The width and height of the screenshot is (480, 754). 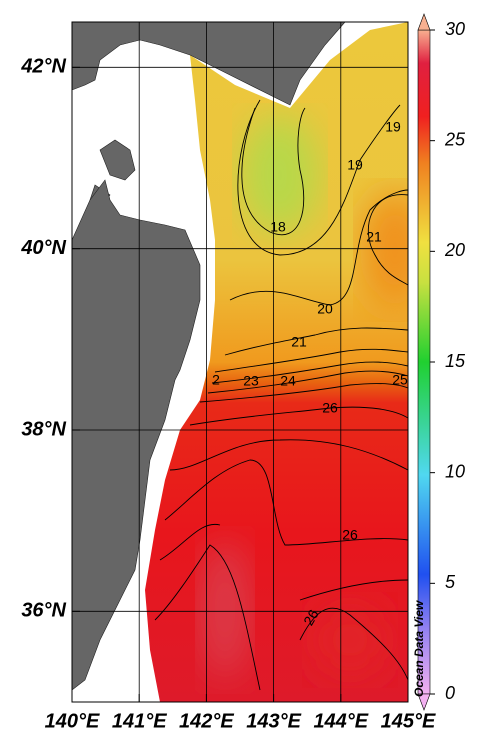 What do you see at coordinates (72, 721) in the screenshot?
I see `x-tick-label: 140°E` at bounding box center [72, 721].